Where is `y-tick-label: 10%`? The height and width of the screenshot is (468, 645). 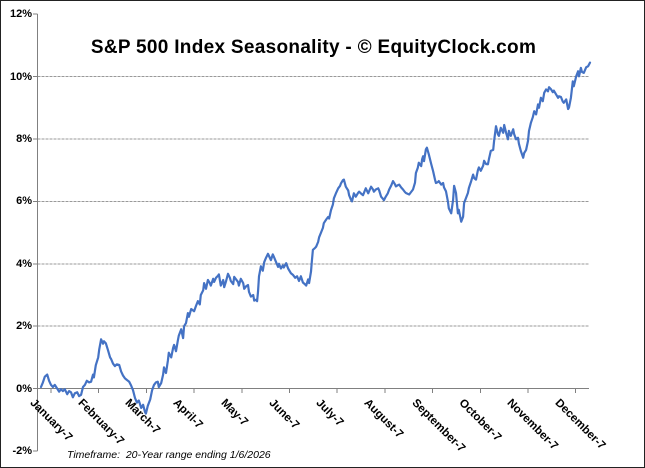 y-tick-label: 10% is located at coordinates (20, 76).